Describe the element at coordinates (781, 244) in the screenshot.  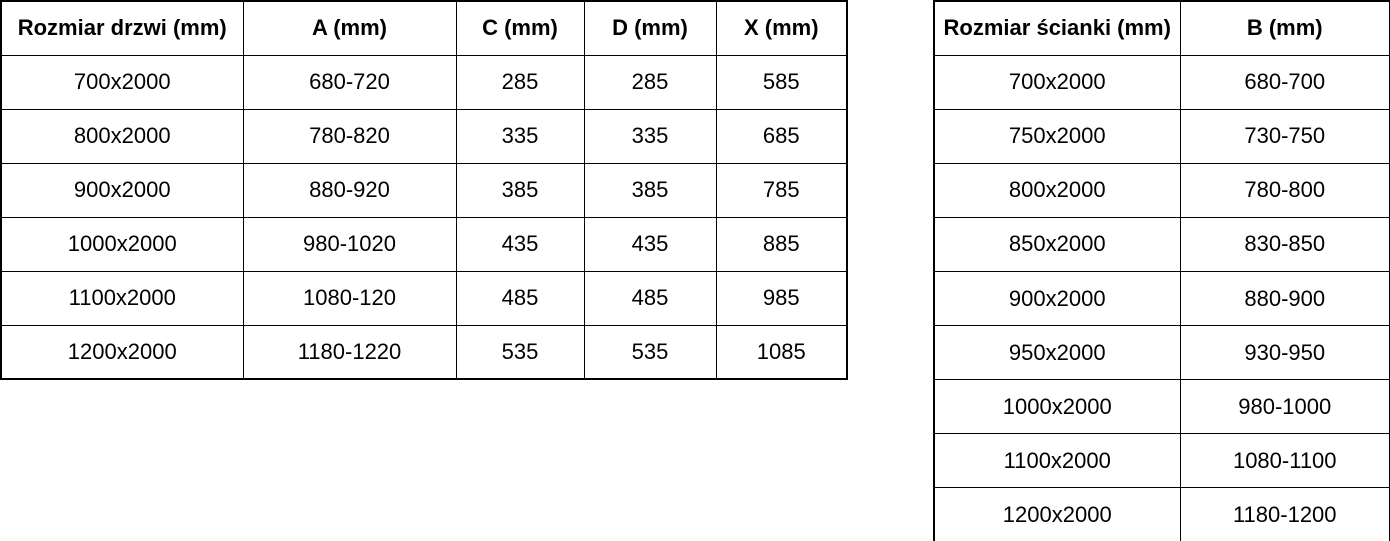
I see `table-cell: 885` at that location.